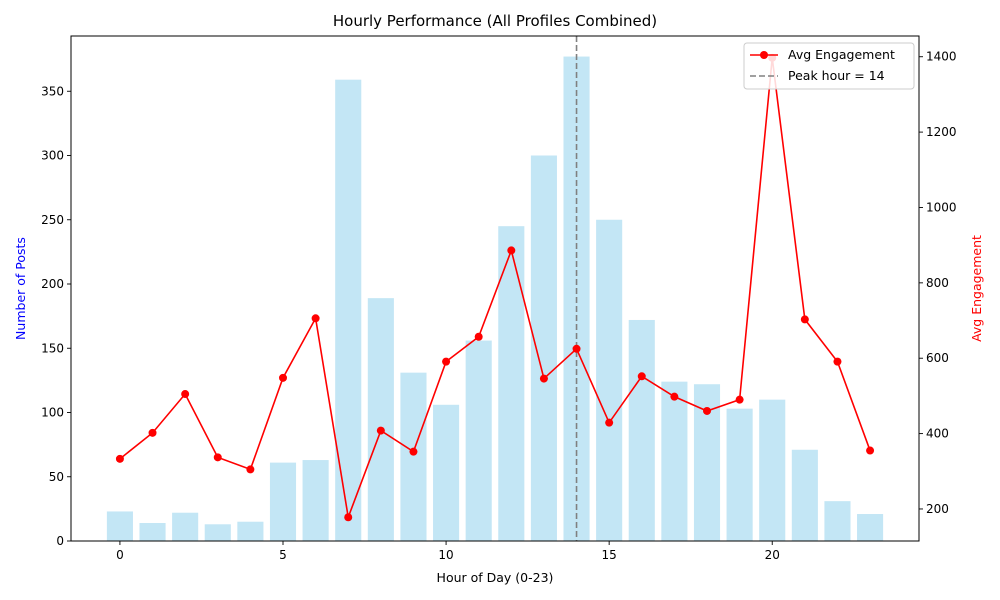  I want to click on y-left-tick-label: 300, so click(52, 156).